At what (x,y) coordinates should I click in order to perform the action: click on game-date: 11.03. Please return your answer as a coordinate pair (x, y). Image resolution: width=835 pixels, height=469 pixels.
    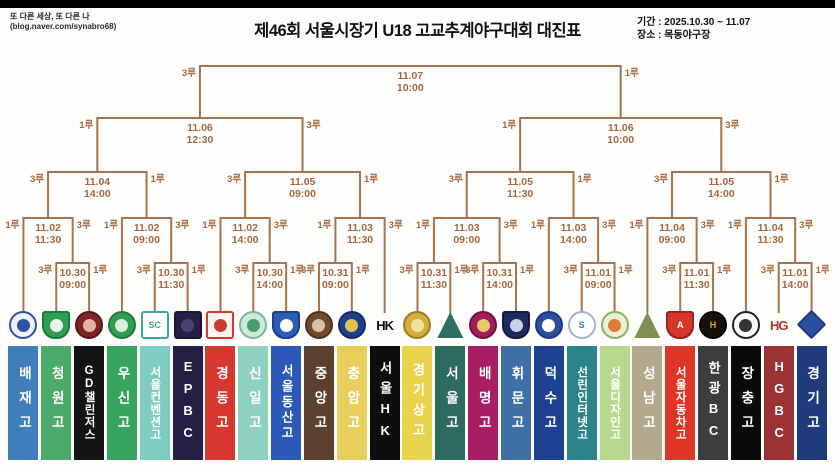
    Looking at the image, I should click on (360, 228).